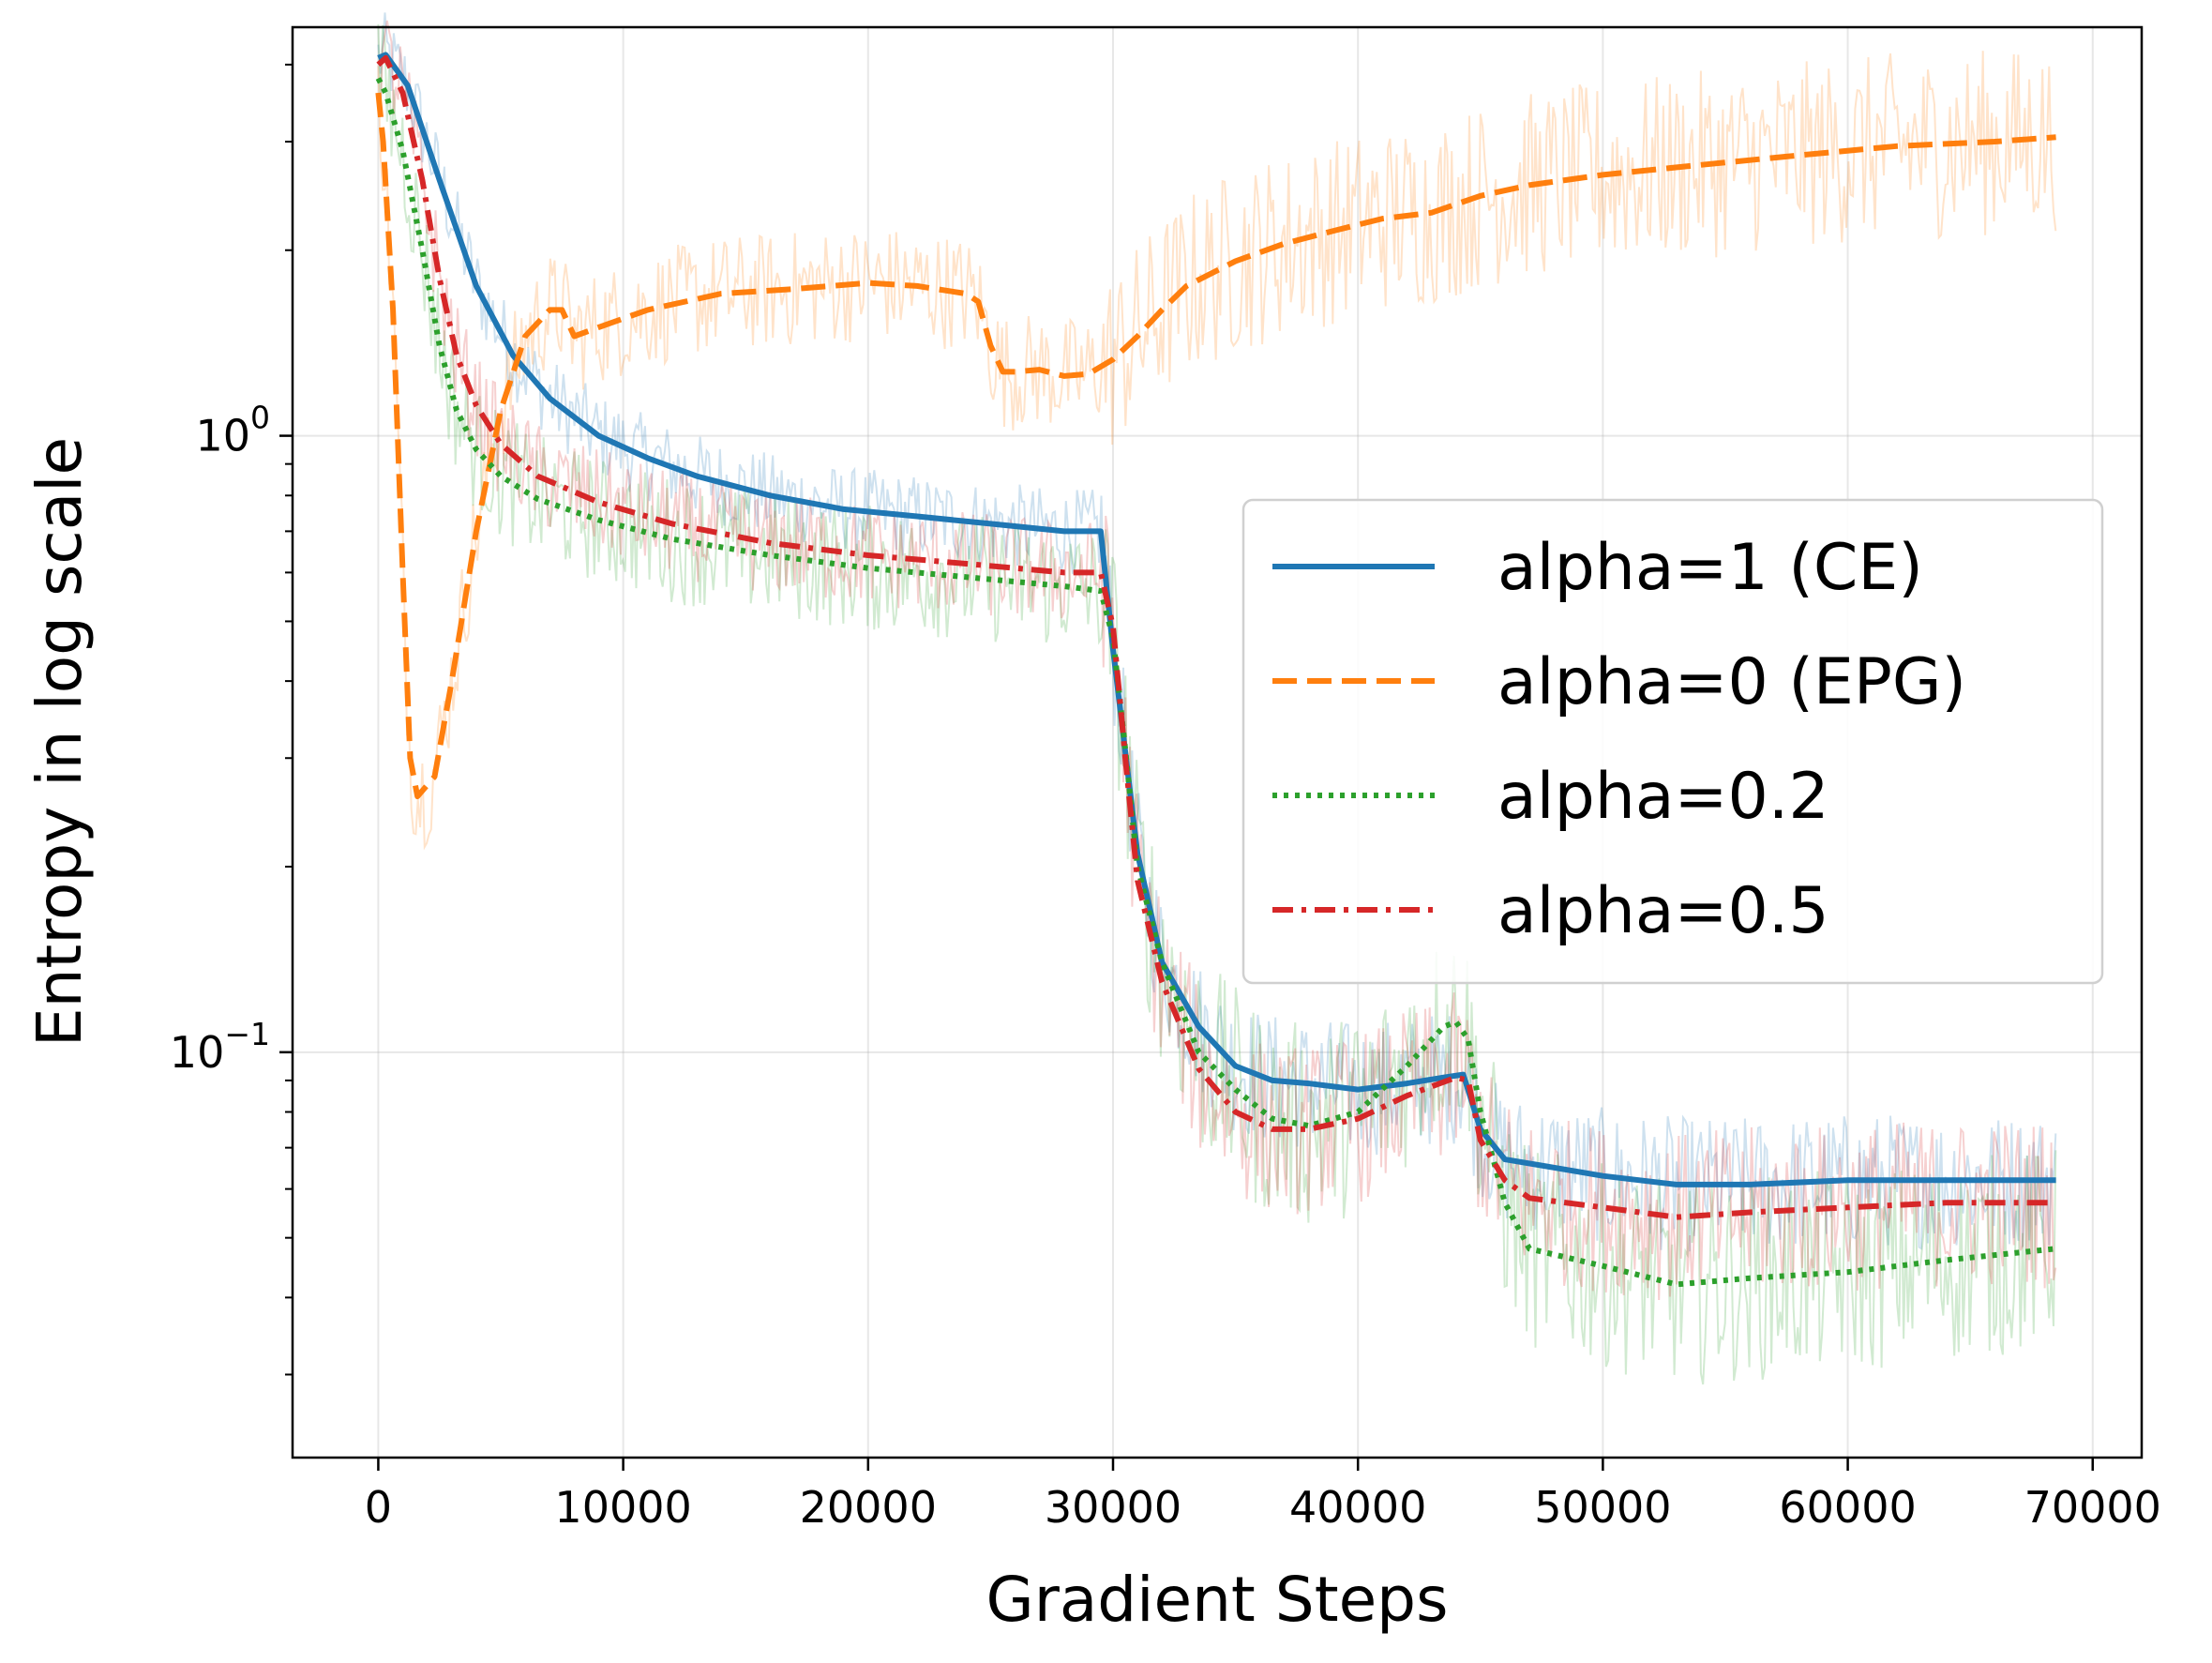  What do you see at coordinates (220, 1047) in the screenshot?
I see `y-tick-label: 10⁻¹` at bounding box center [220, 1047].